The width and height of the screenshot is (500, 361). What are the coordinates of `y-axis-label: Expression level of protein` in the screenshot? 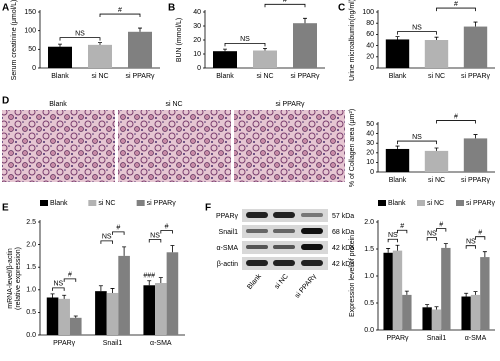 It's located at (352, 276).